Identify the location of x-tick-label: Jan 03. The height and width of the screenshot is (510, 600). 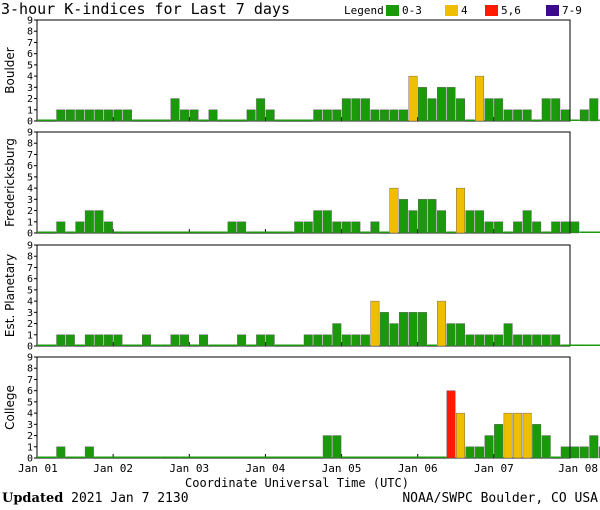
(189, 468).